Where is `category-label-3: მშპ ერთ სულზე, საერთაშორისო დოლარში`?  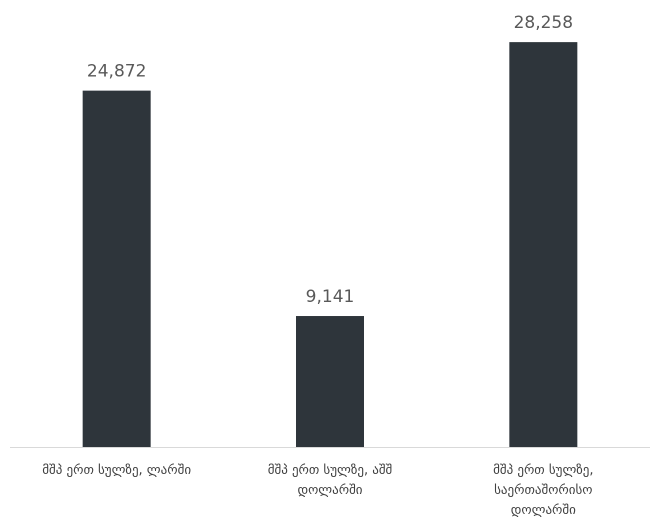 category-label-3: მშპ ერთ სულზე, საერთაშორისო დოლარში is located at coordinates (543, 490).